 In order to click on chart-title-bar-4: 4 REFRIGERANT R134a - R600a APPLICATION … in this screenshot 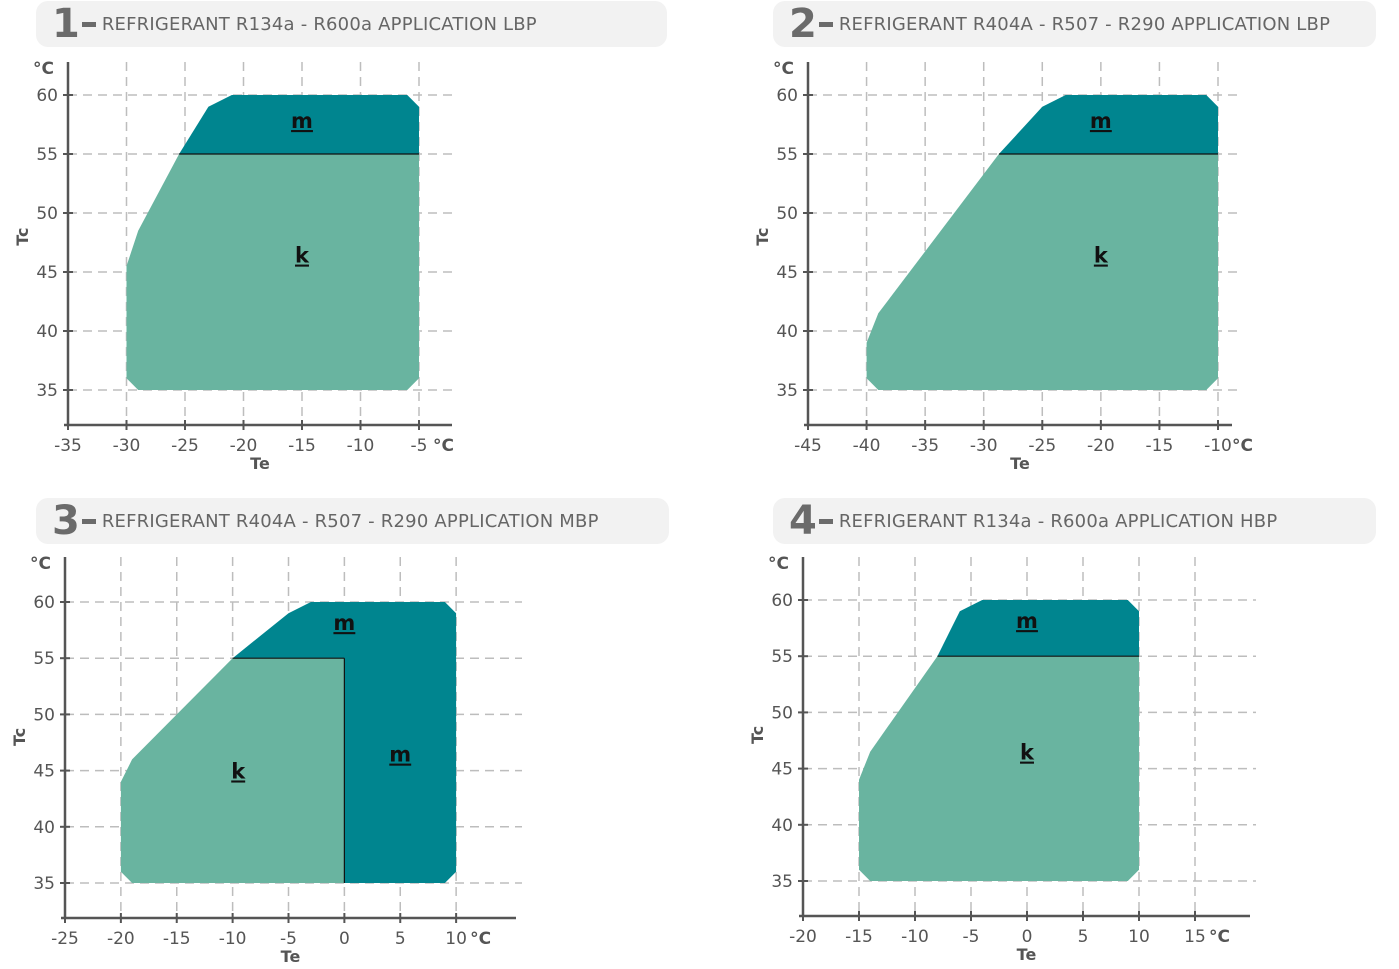, I will do `click(1074, 521)`.